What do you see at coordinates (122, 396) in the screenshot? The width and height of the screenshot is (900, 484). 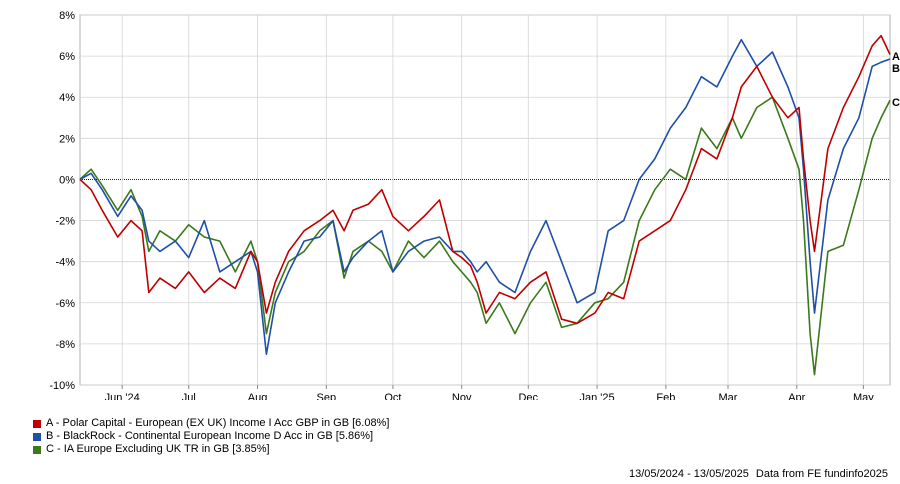 I see `x-tick-label: Jun '24` at bounding box center [122, 396].